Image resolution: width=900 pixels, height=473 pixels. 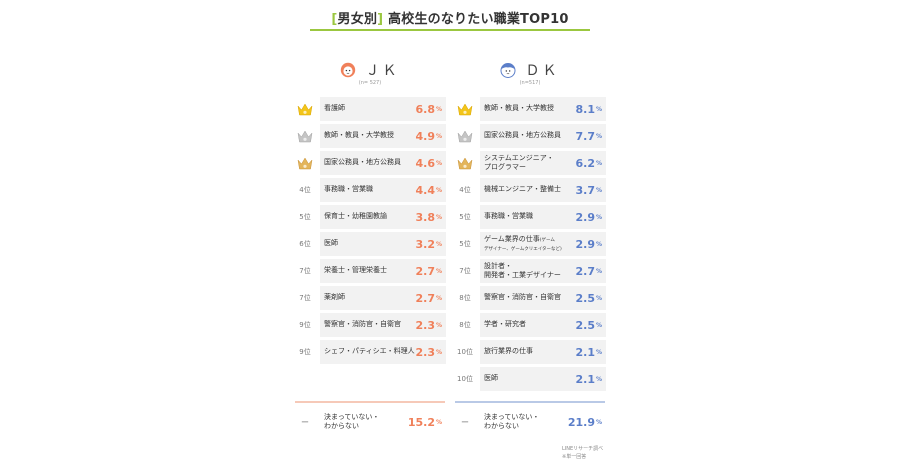 I want to click on job-name: 教師・教員・大学教授, so click(x=370, y=136).